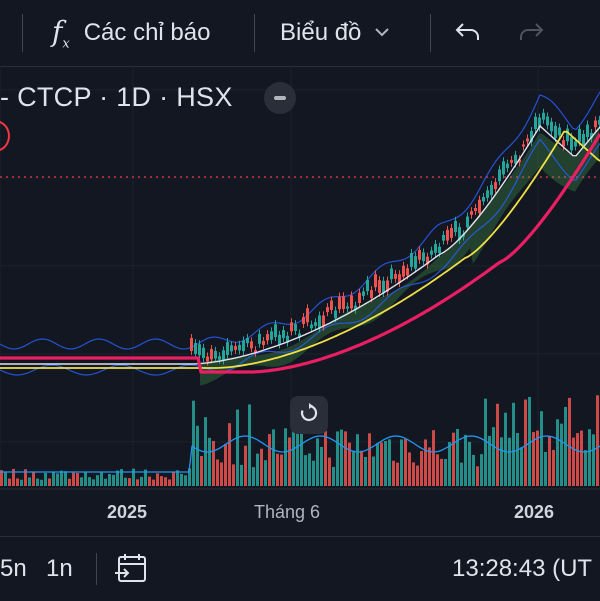 The height and width of the screenshot is (601, 600). What do you see at coordinates (335, 33) in the screenshot?
I see `chart-type-button: Biểu đồ` at bounding box center [335, 33].